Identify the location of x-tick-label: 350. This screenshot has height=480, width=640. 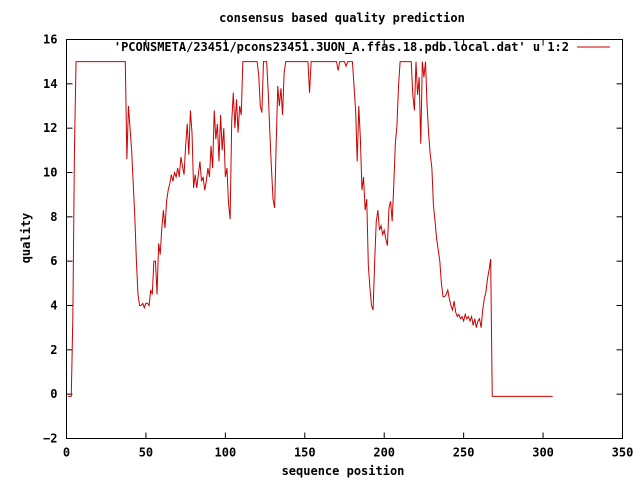
(623, 453).